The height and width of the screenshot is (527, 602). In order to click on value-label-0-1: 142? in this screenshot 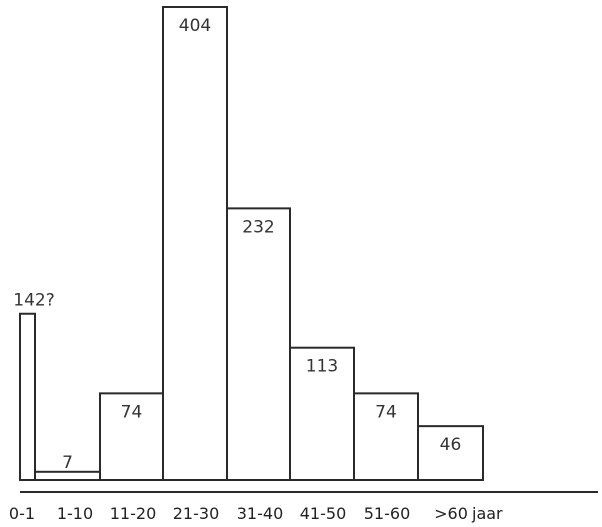, I will do `click(33, 301)`.